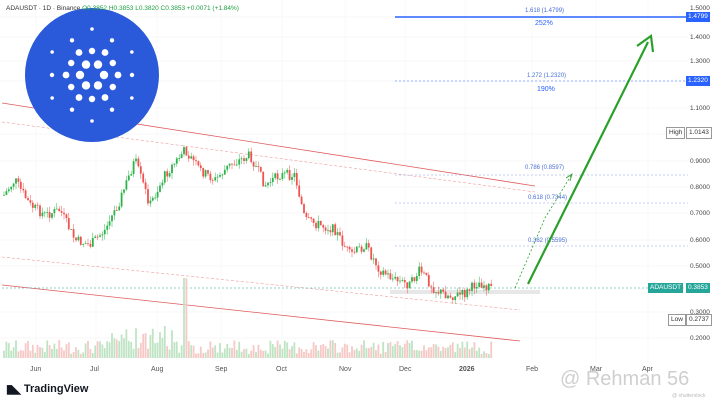 Image resolution: width=720 pixels, height=404 pixels. I want to click on tradingview-mark-icon: ▮◣, so click(13, 389).